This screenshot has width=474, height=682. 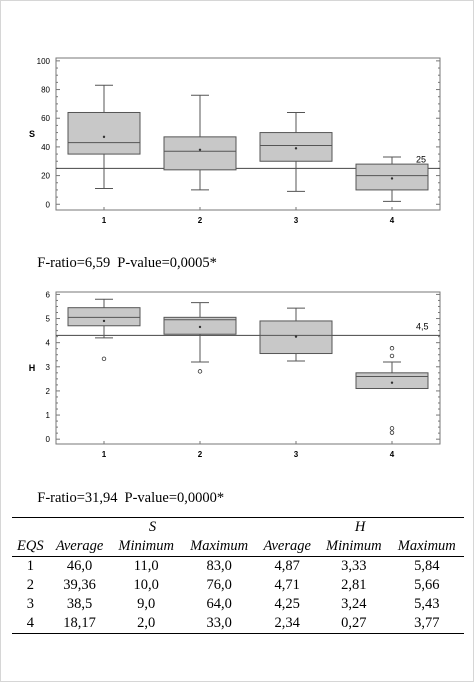 I want to click on table-group-spacer, so click(x=30, y=527).